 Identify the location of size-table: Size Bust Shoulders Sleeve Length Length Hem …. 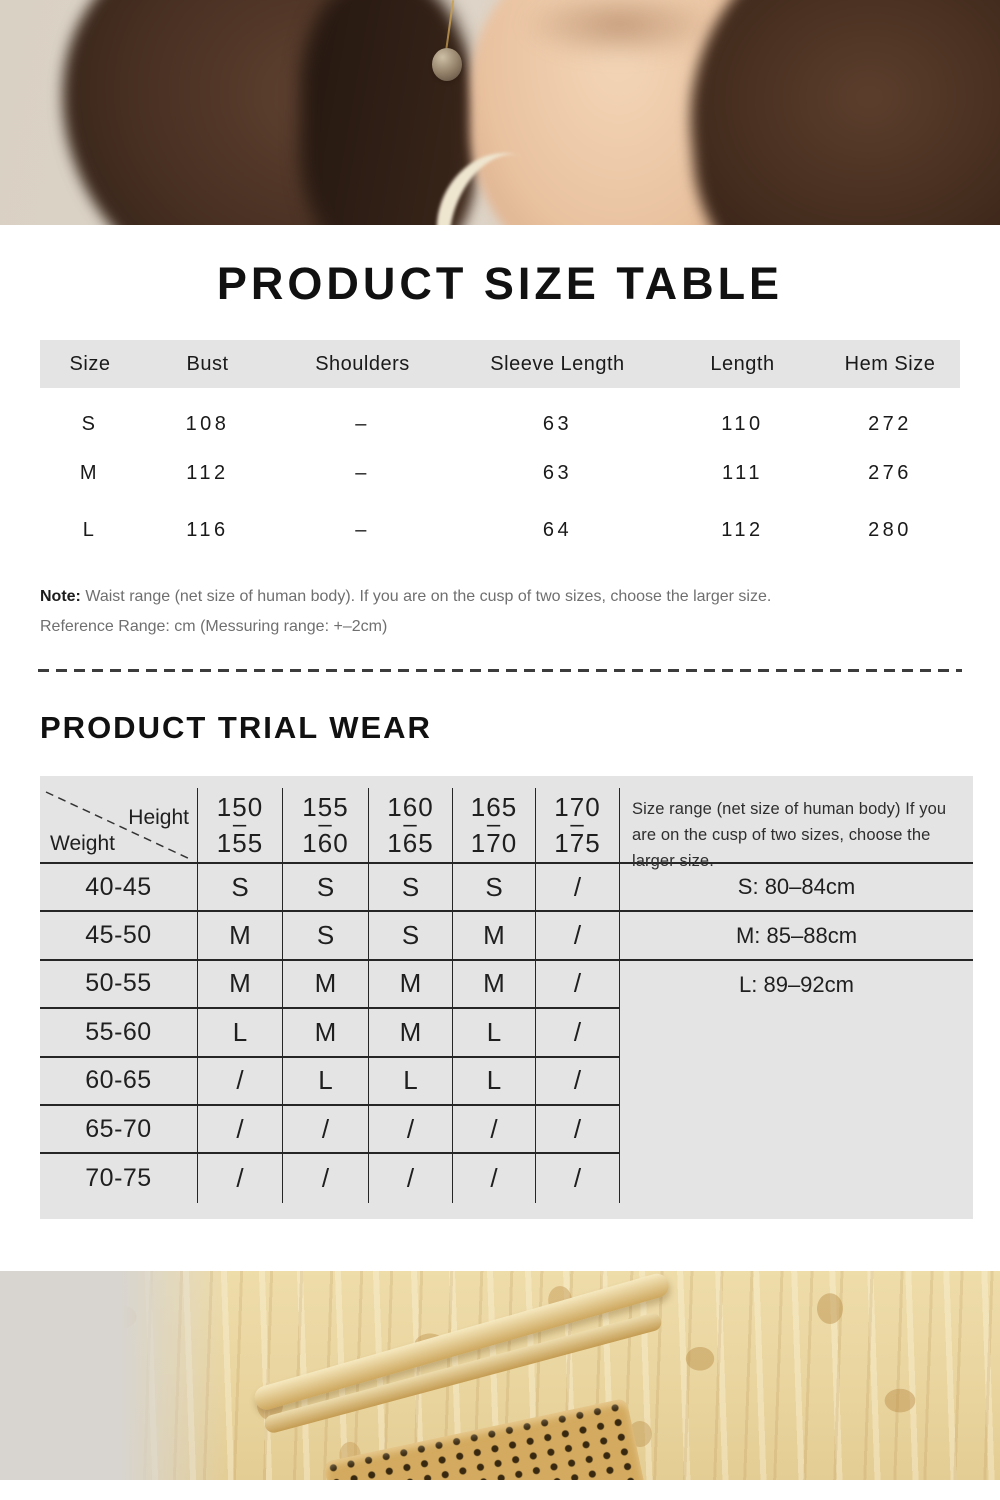
(500, 449).